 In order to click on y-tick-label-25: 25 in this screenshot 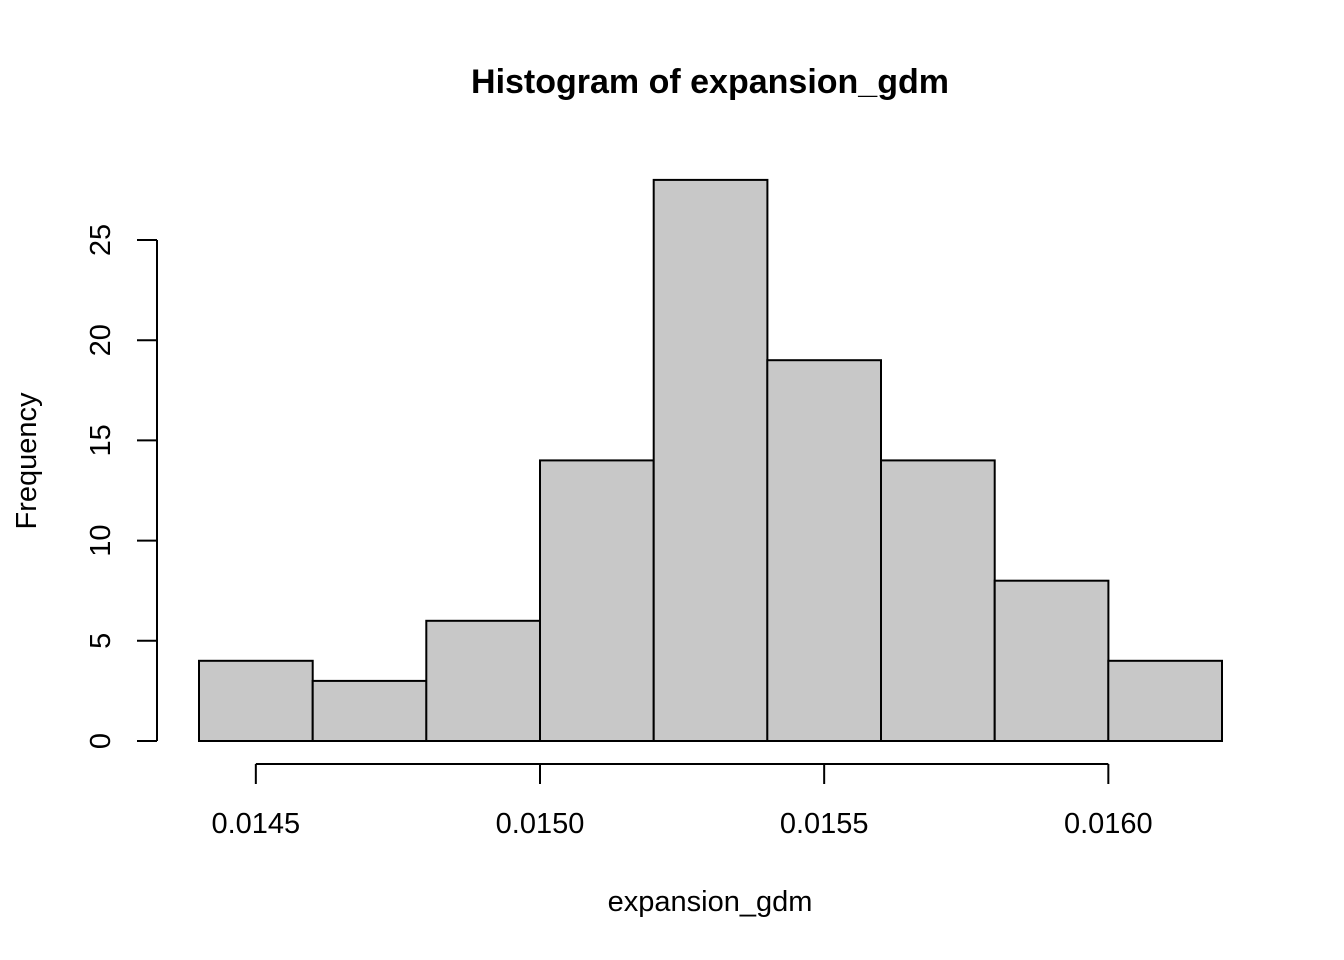, I will do `click(101, 240)`.